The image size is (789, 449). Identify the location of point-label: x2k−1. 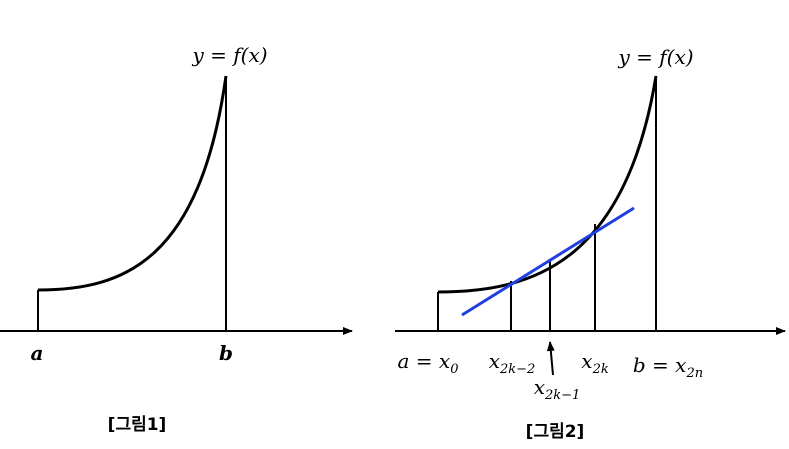
(557, 389).